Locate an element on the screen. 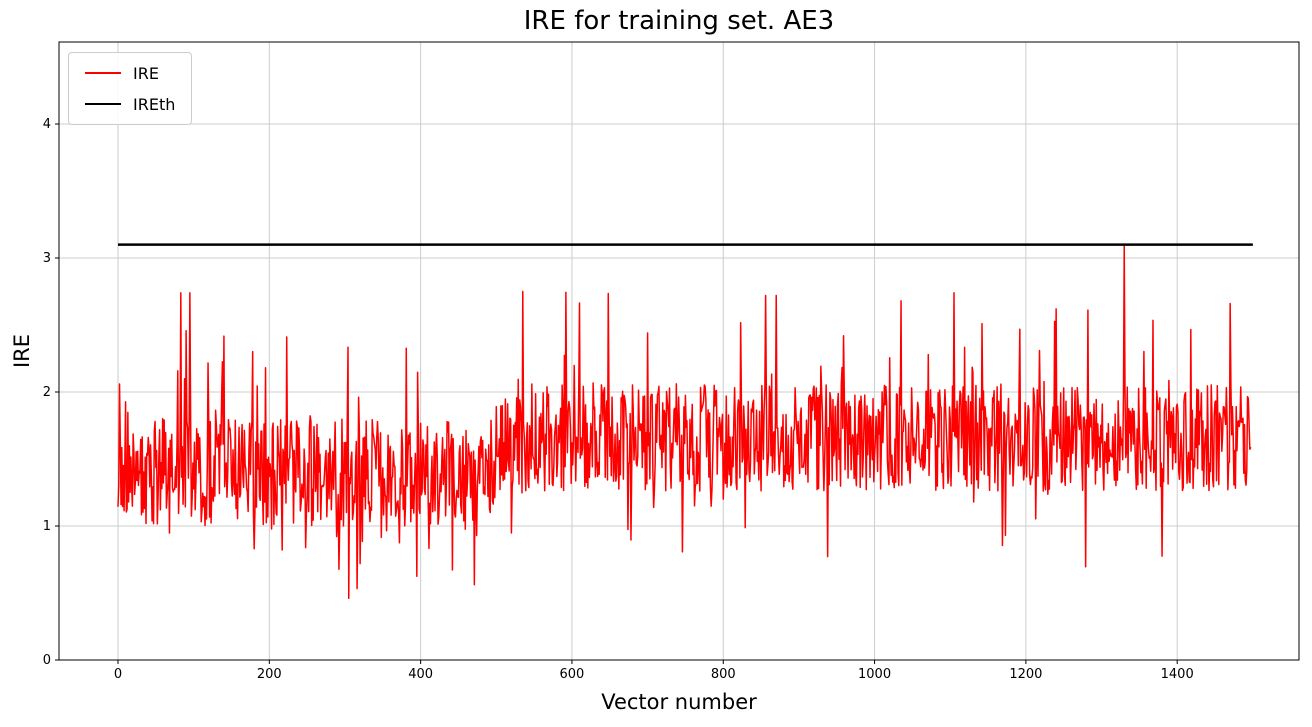 This screenshot has height=727, width=1312. legend-line-sample-ireth is located at coordinates (103, 104).